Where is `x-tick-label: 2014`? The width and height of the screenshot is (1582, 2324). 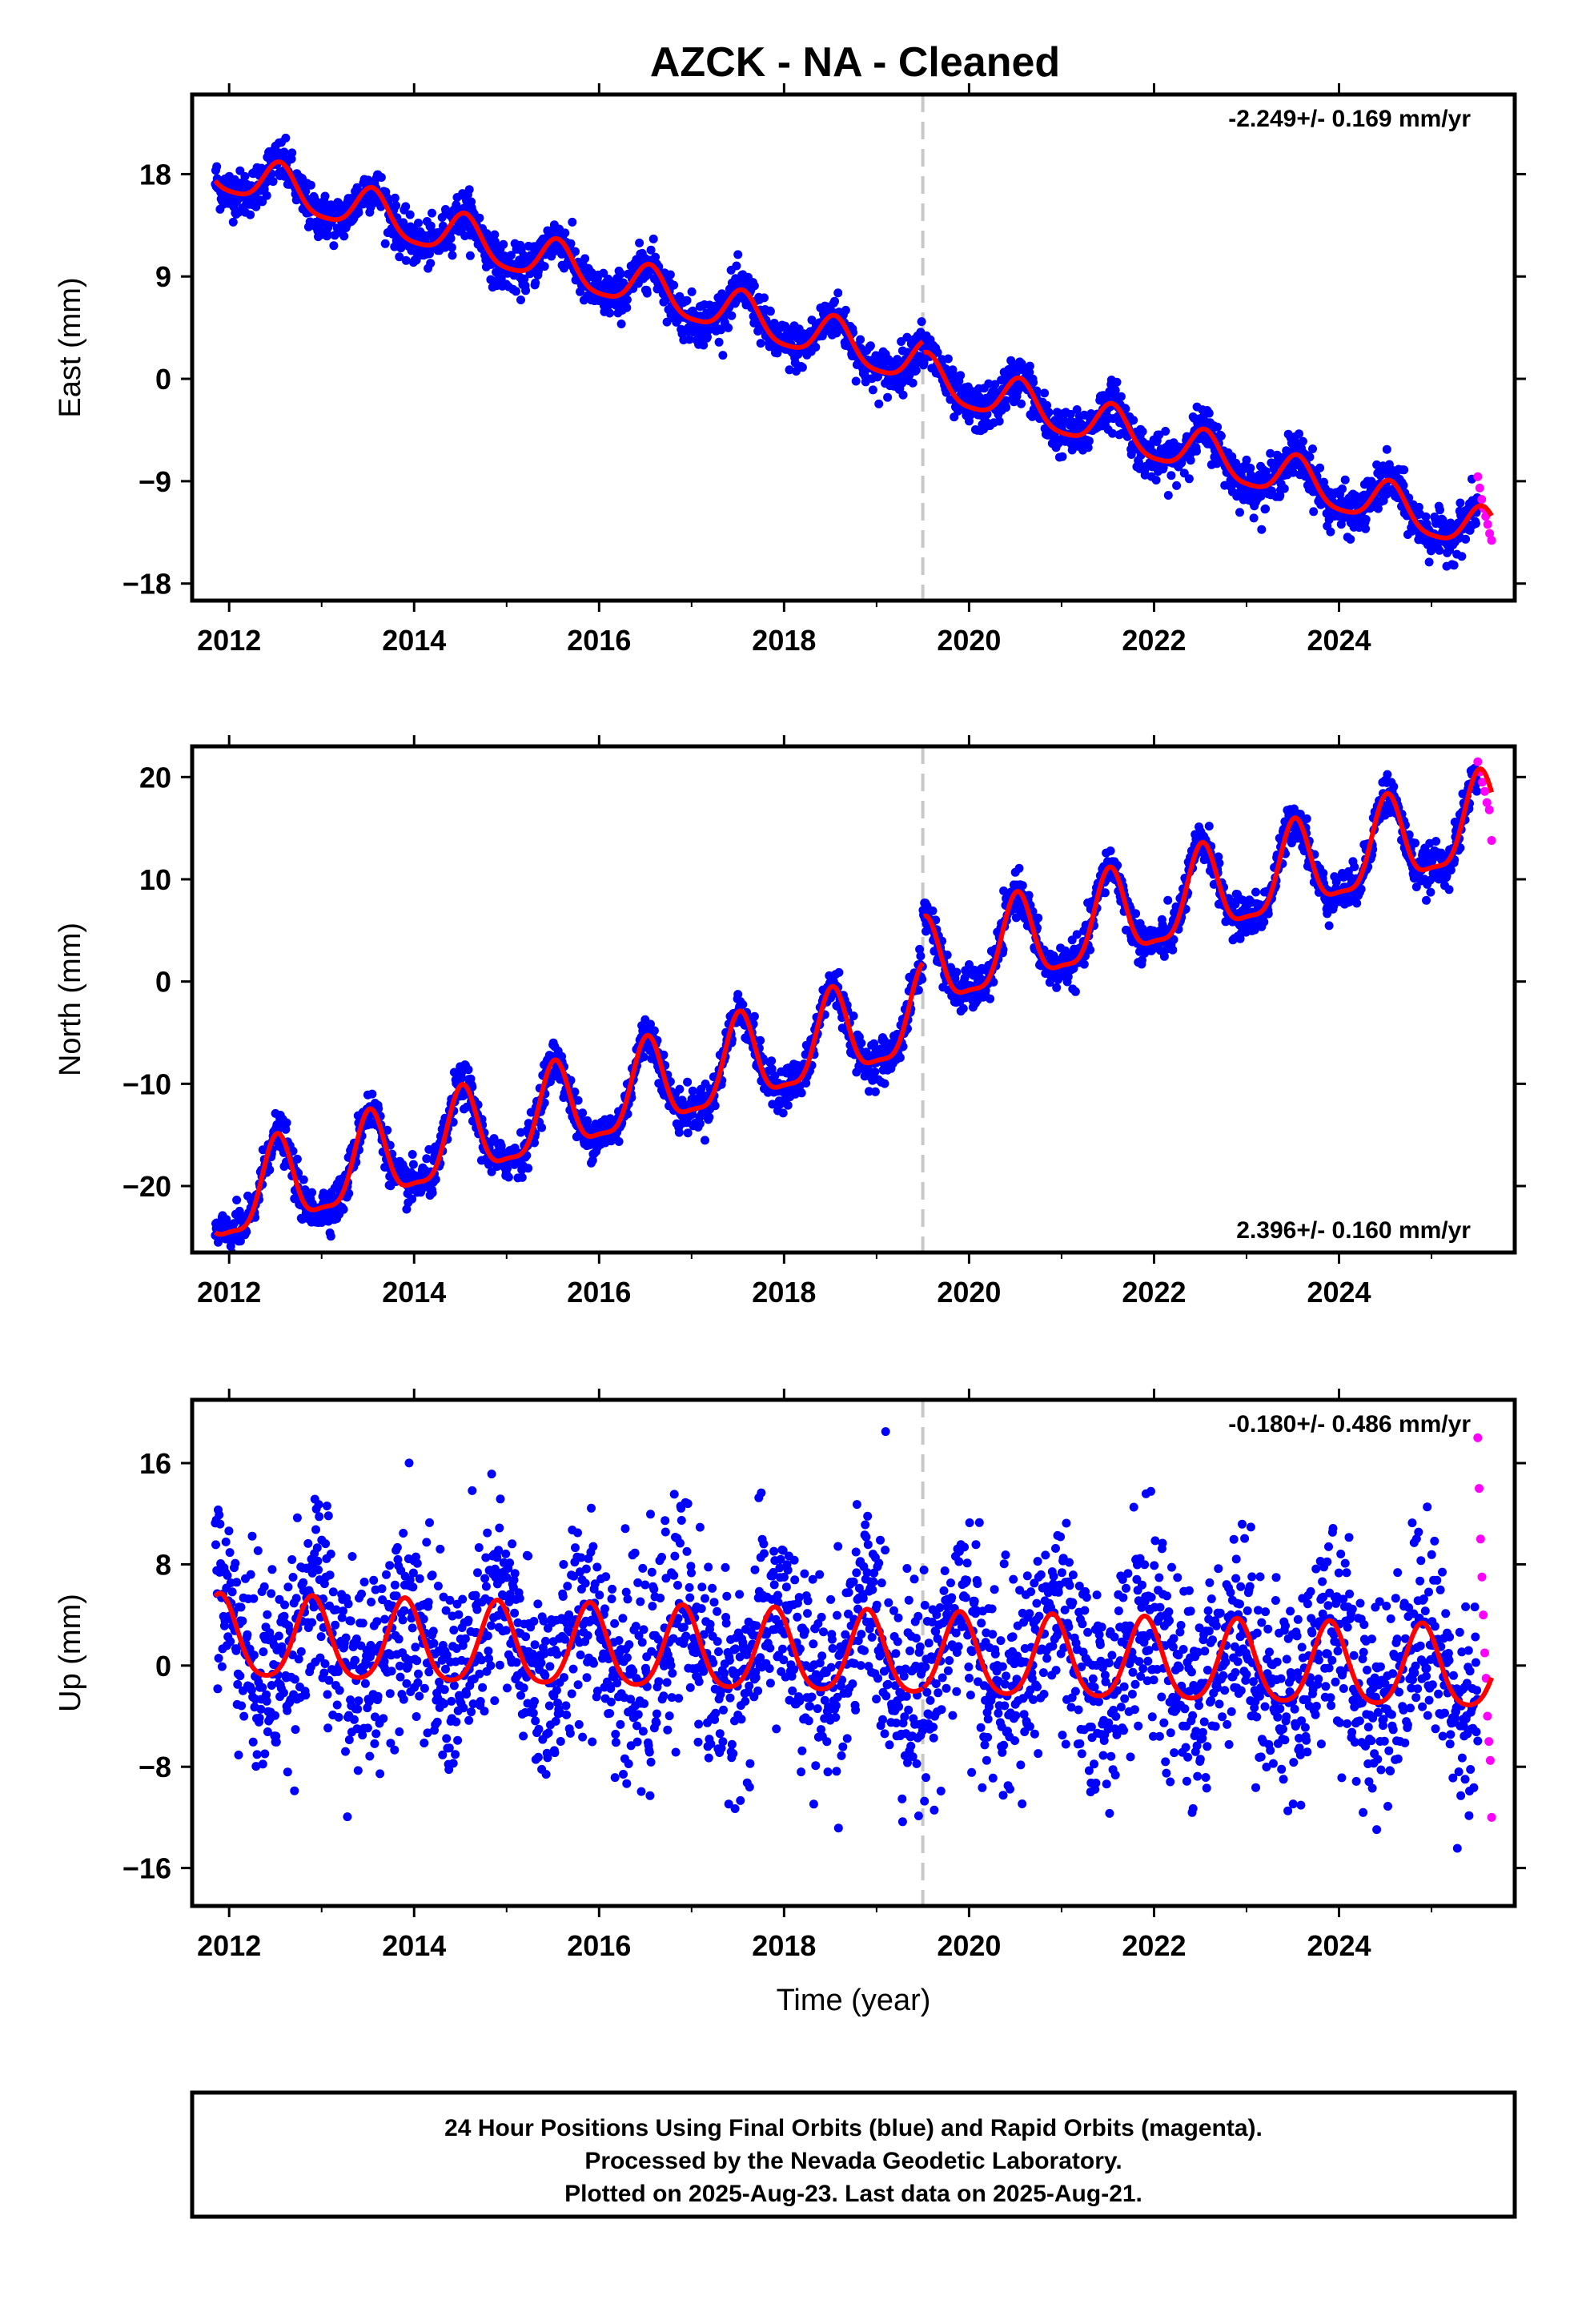
x-tick-label: 2014 is located at coordinates (414, 640).